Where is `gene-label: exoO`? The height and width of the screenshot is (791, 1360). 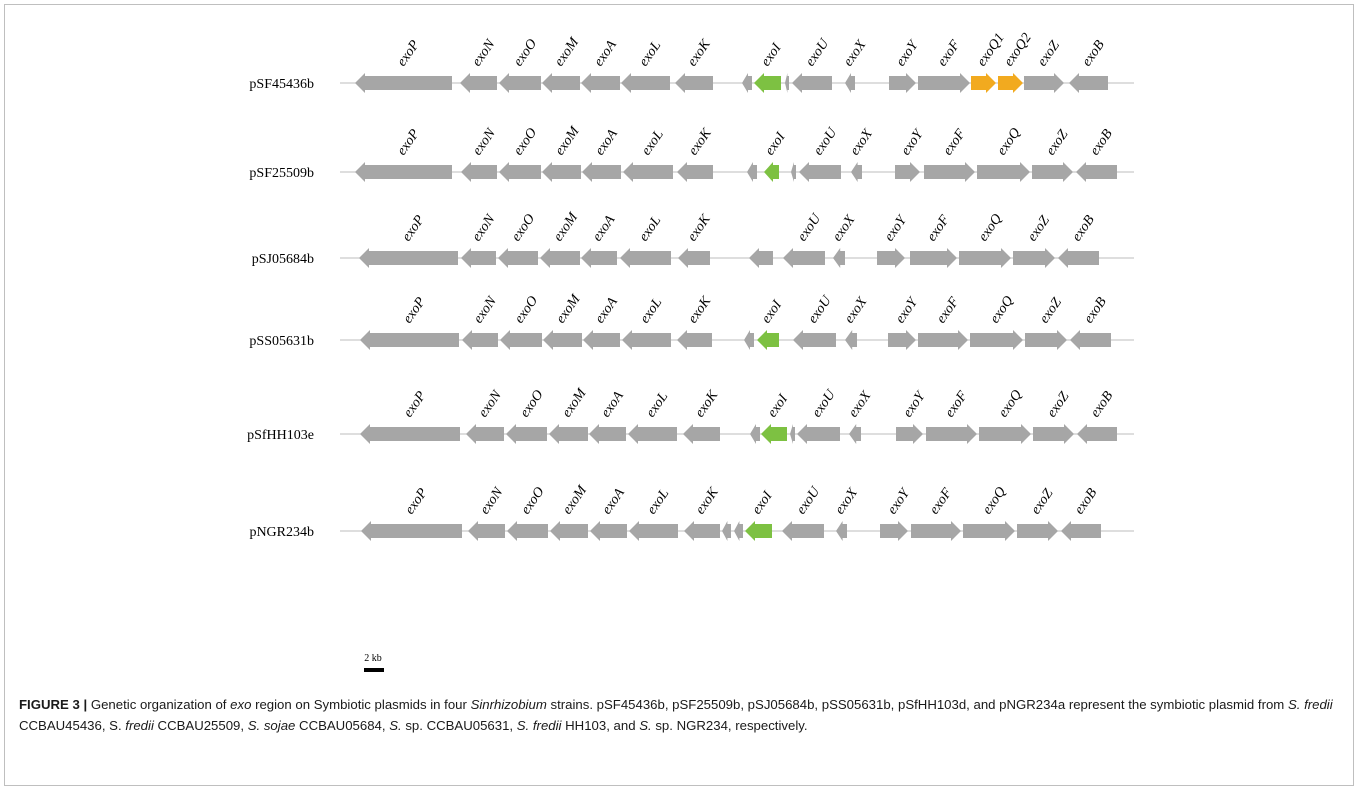
gene-label: exoO is located at coordinates (531, 403).